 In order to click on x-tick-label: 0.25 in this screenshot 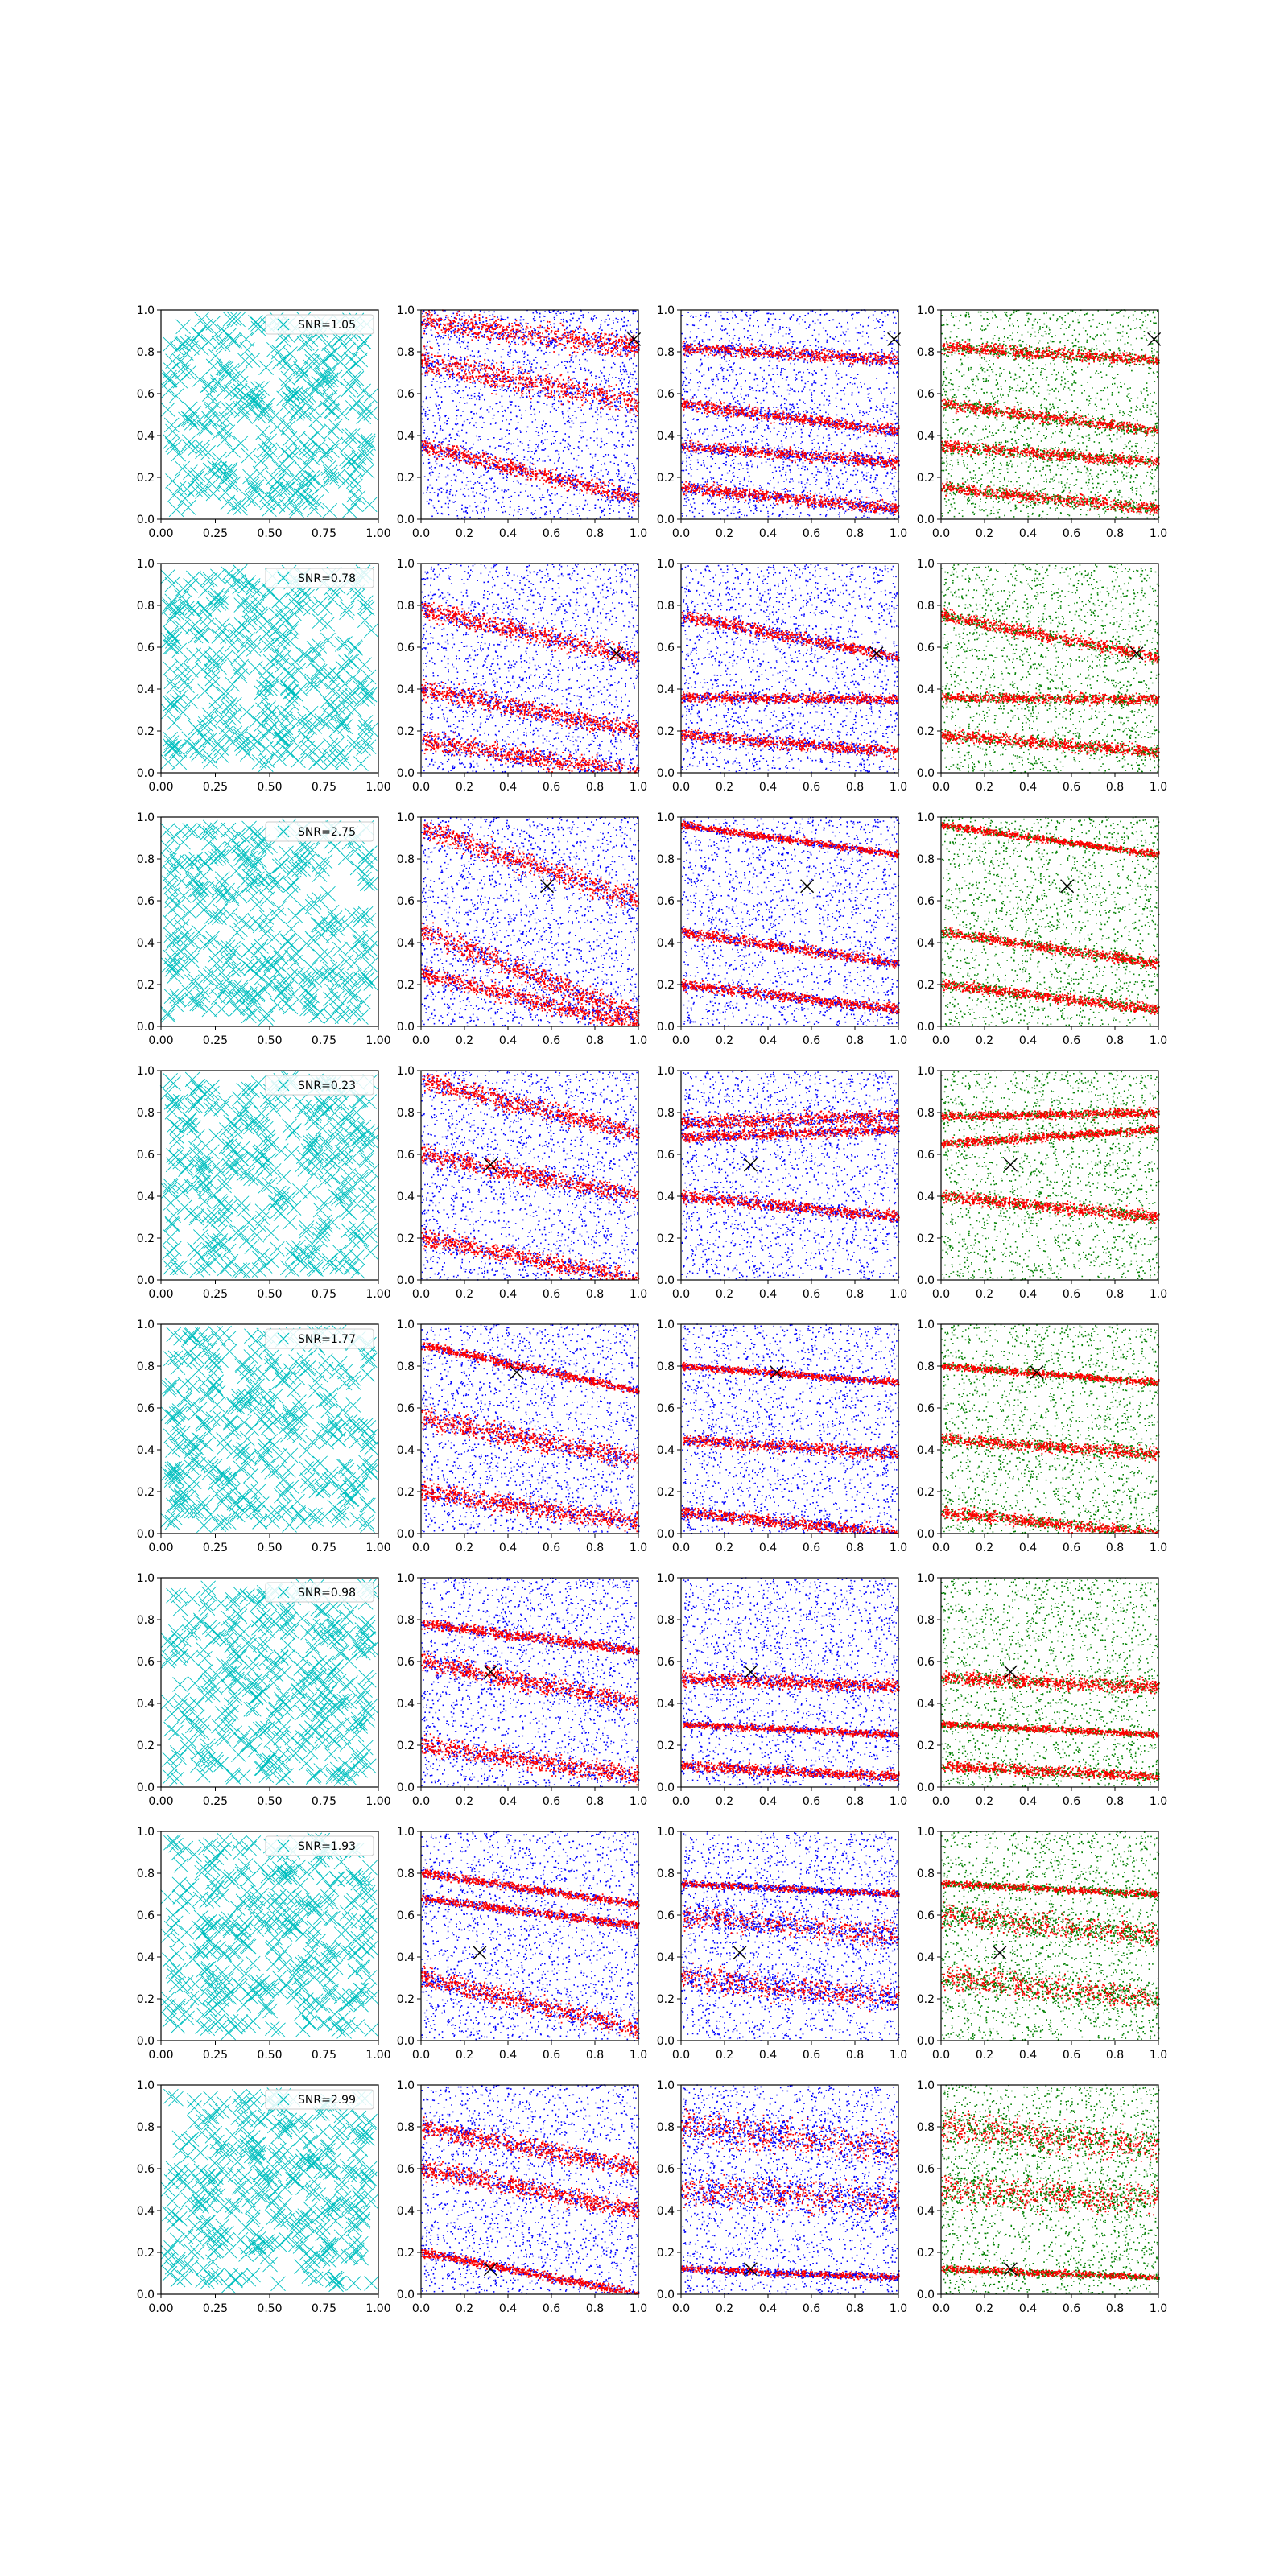, I will do `click(215, 1040)`.